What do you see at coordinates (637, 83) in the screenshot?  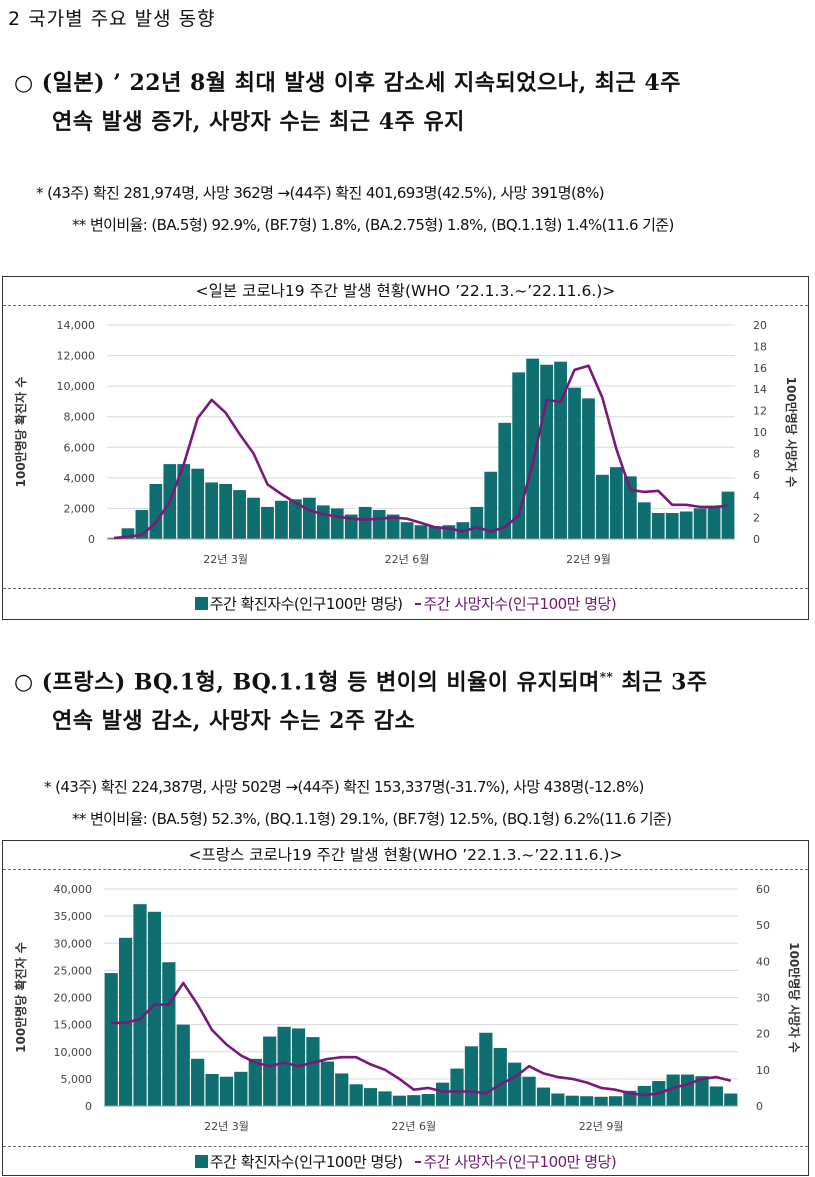 I see `japan-headline-part-b: 최근 4주` at bounding box center [637, 83].